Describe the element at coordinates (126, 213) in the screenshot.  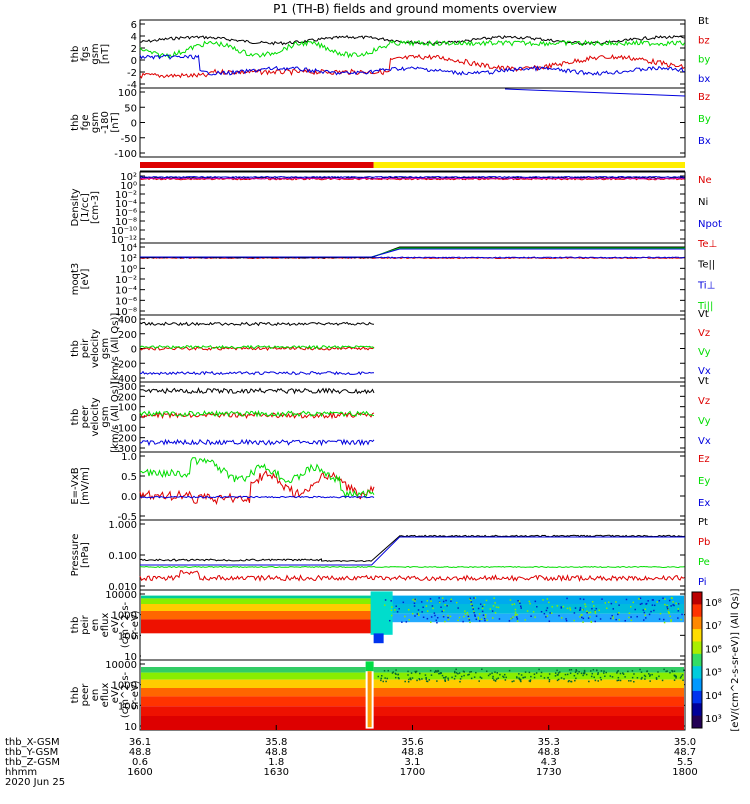
I see `y-tick-label: 10⁻⁶` at that location.